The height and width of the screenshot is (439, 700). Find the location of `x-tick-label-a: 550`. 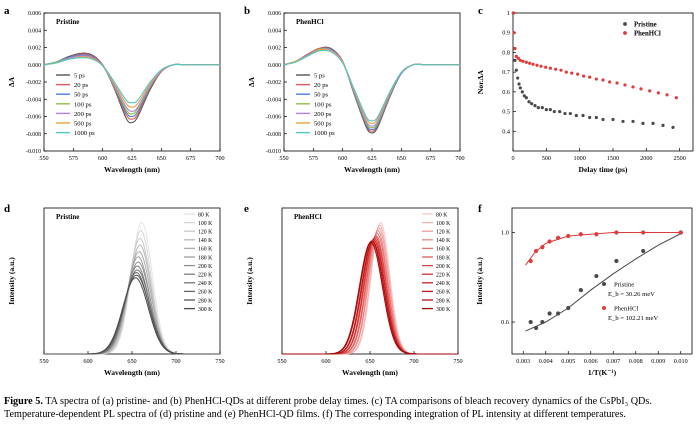

x-tick-label-a: 550 is located at coordinates (43, 158).